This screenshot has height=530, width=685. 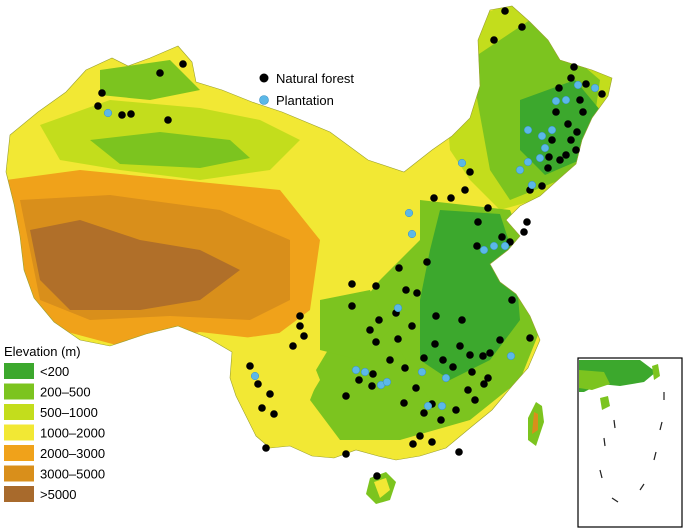 I want to click on elevation-legend-title: Elevation (m), so click(x=42, y=351).